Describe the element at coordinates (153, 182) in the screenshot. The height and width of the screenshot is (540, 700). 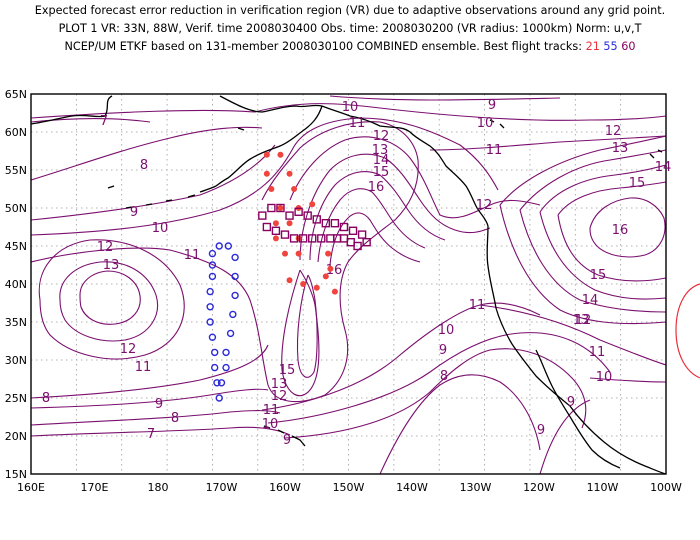
I see `contour-9-west` at that location.